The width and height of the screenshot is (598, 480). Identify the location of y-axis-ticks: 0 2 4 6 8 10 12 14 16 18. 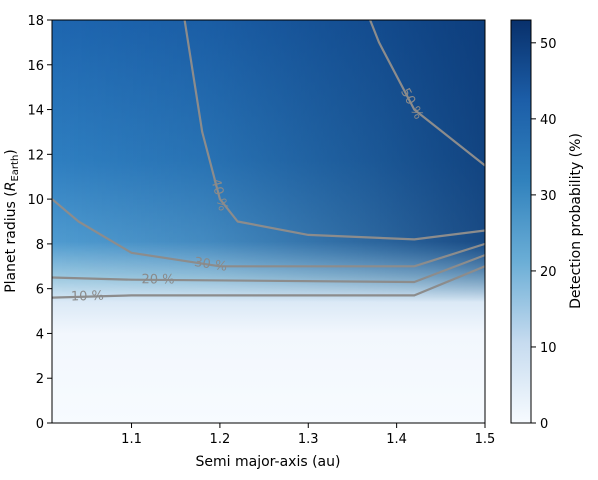
(39, 223).